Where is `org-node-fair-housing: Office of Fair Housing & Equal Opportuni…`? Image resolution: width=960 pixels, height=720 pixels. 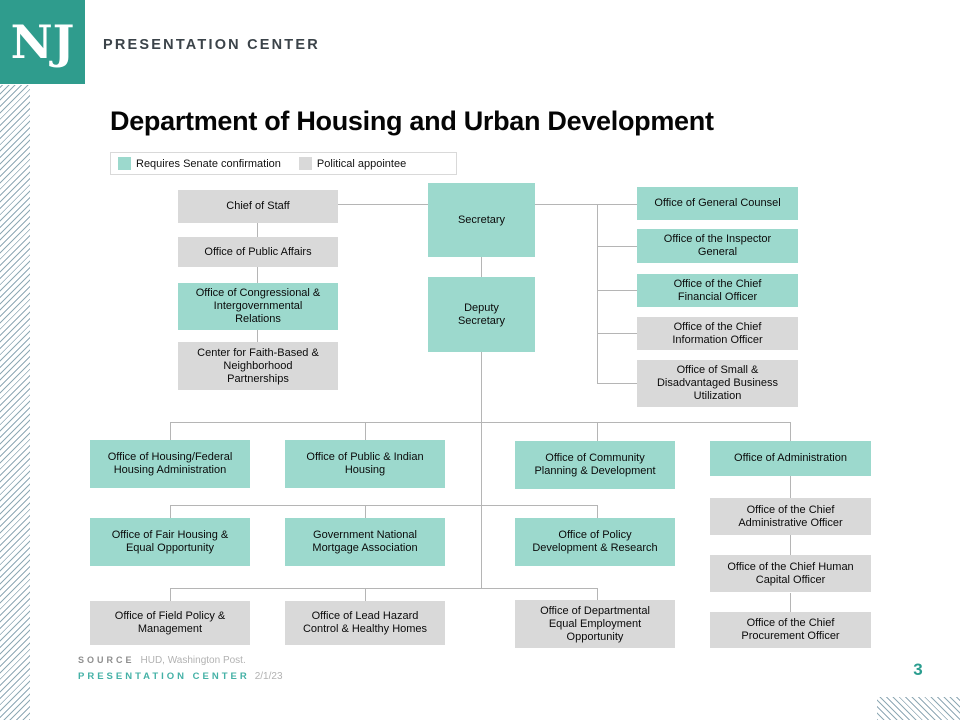
org-node-fair-housing: Office of Fair Housing & Equal Opportuni… is located at coordinates (170, 542).